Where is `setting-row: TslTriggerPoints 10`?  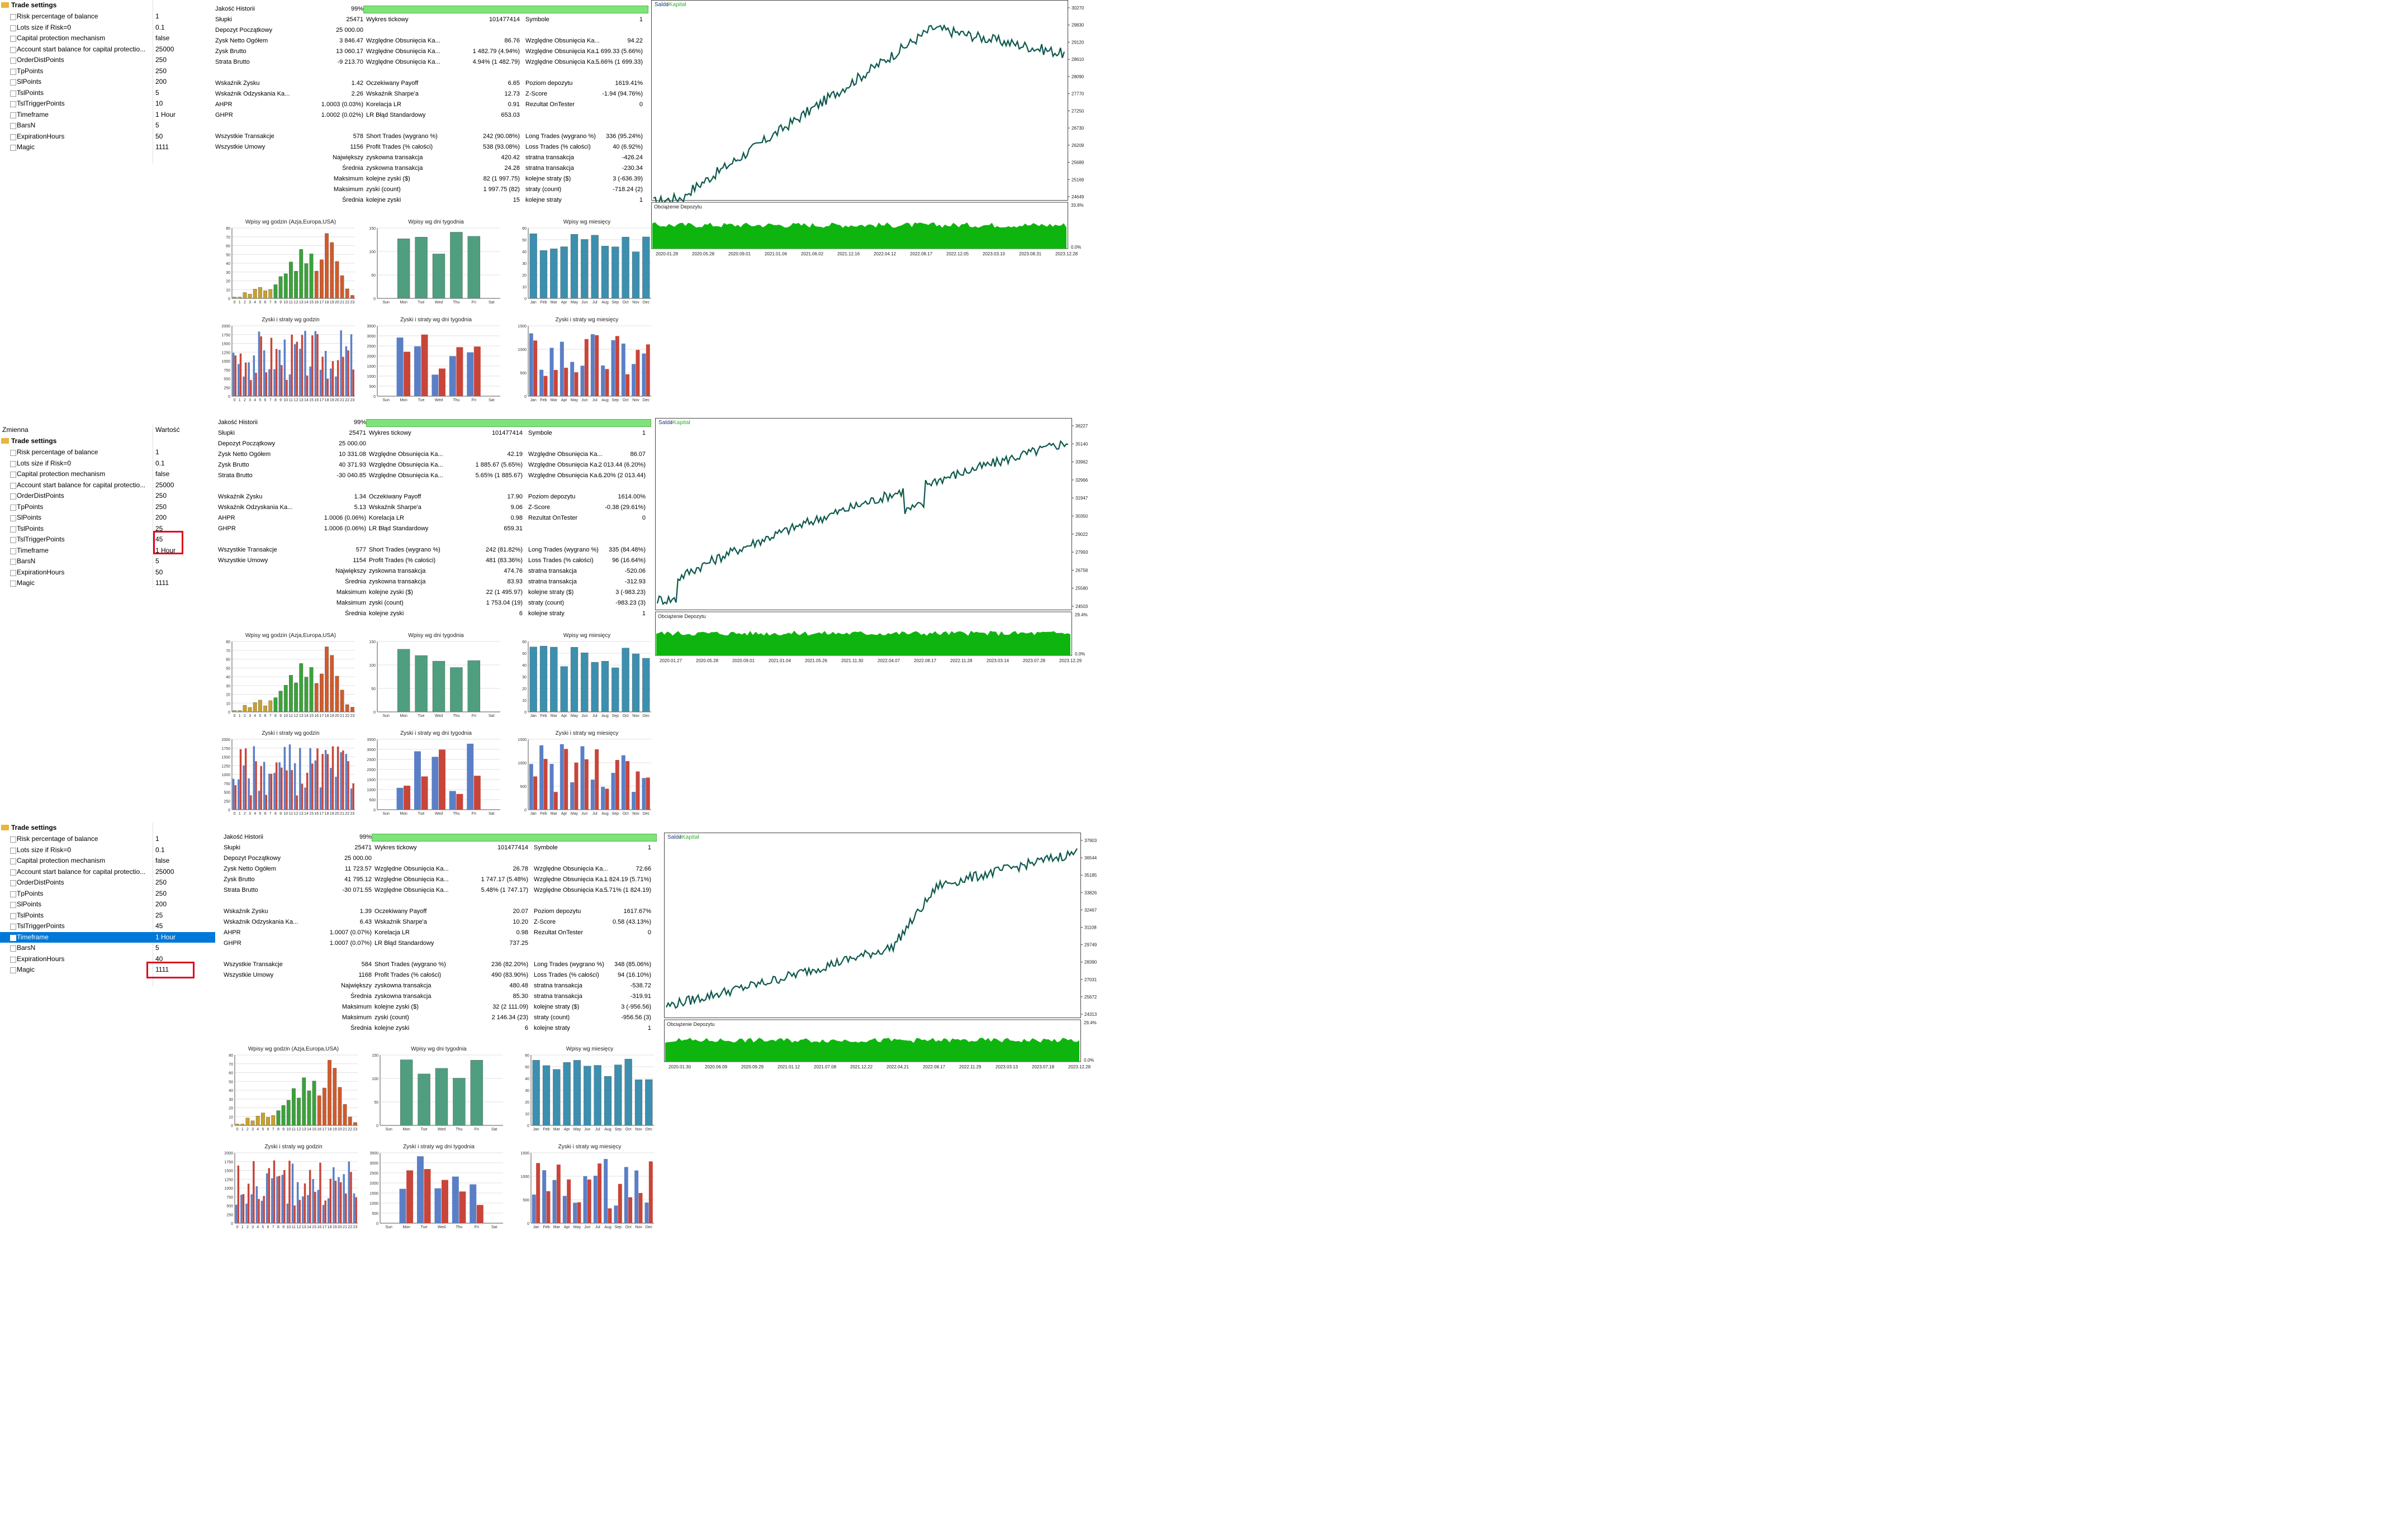 setting-row: TslTriggerPoints 10 is located at coordinates (108, 104).